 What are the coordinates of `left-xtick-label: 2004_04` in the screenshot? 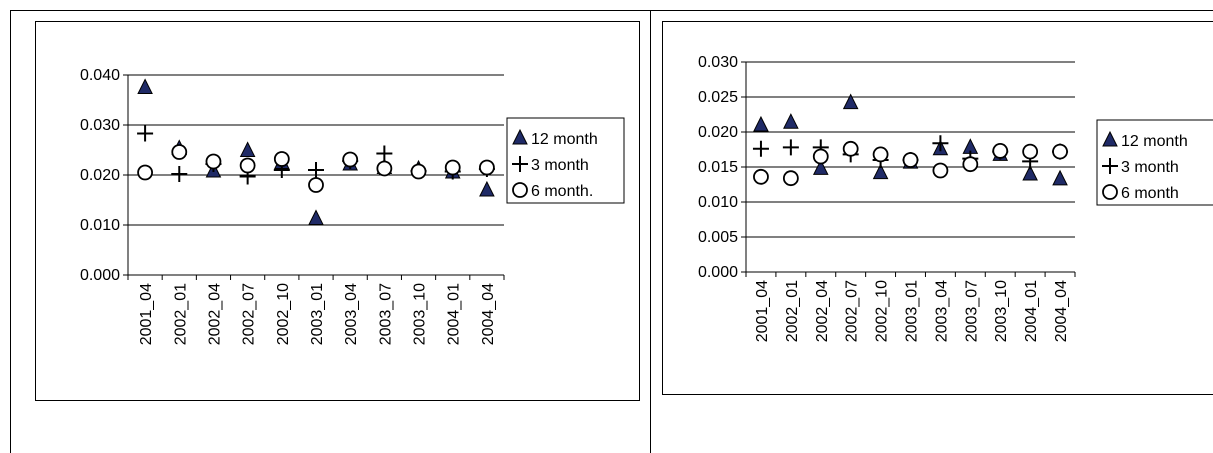 It's located at (488, 314).